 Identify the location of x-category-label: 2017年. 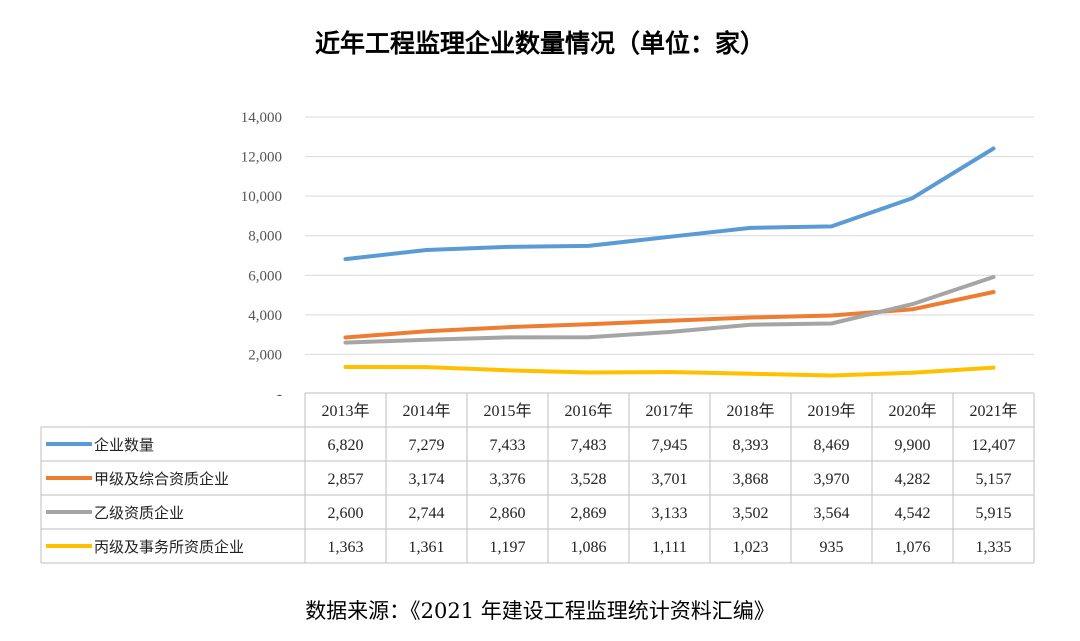
(669, 411).